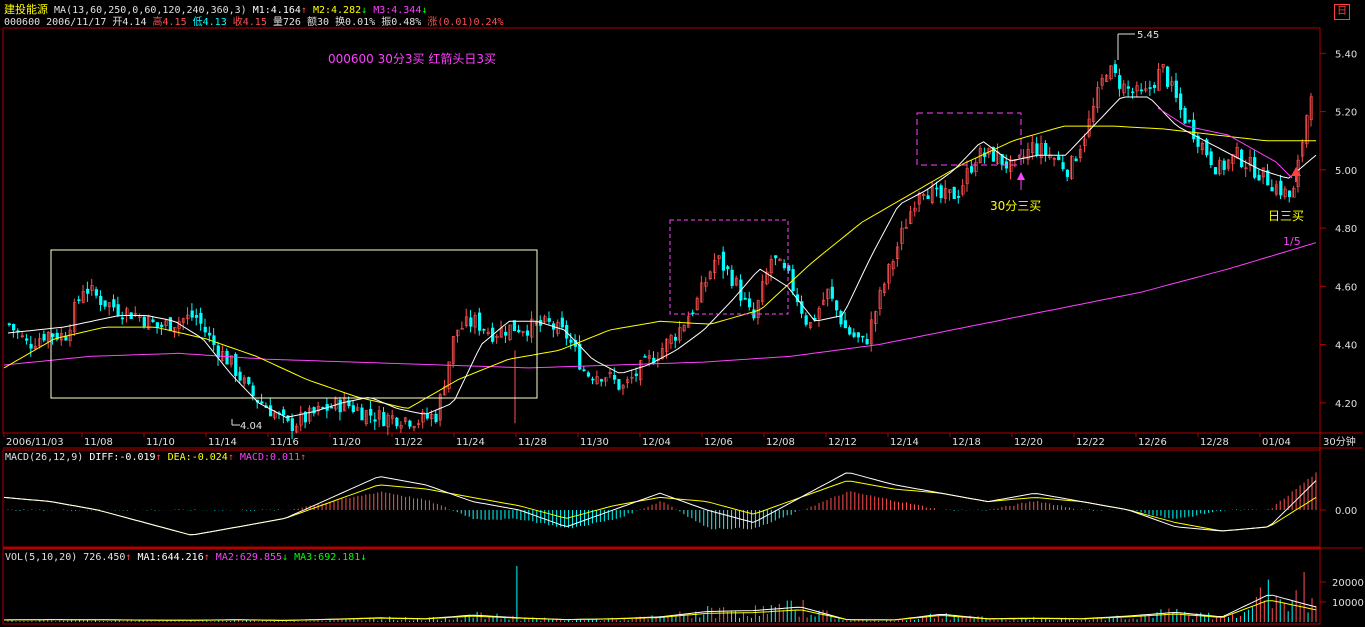 This screenshot has width=1365, height=627. Describe the element at coordinates (1148, 35) in the screenshot. I see `high-annotation: 5.45` at that location.